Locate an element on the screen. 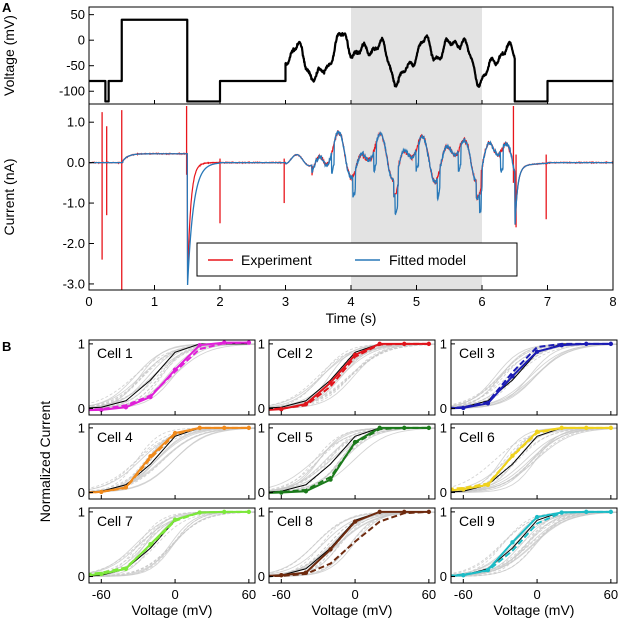 Image resolution: width=624 pixels, height=624 pixels. current-xlabel: Time (s) is located at coordinates (351, 318).